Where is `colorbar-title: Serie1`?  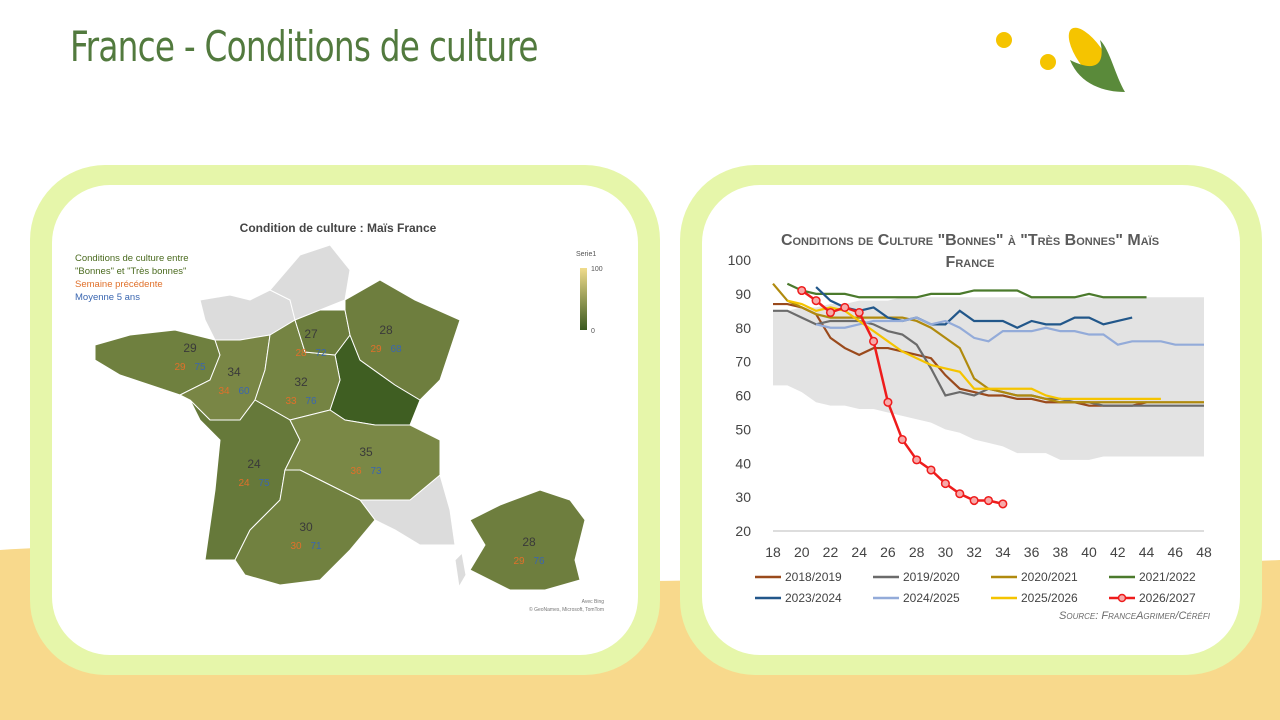 colorbar-title: Serie1 is located at coordinates (586, 254).